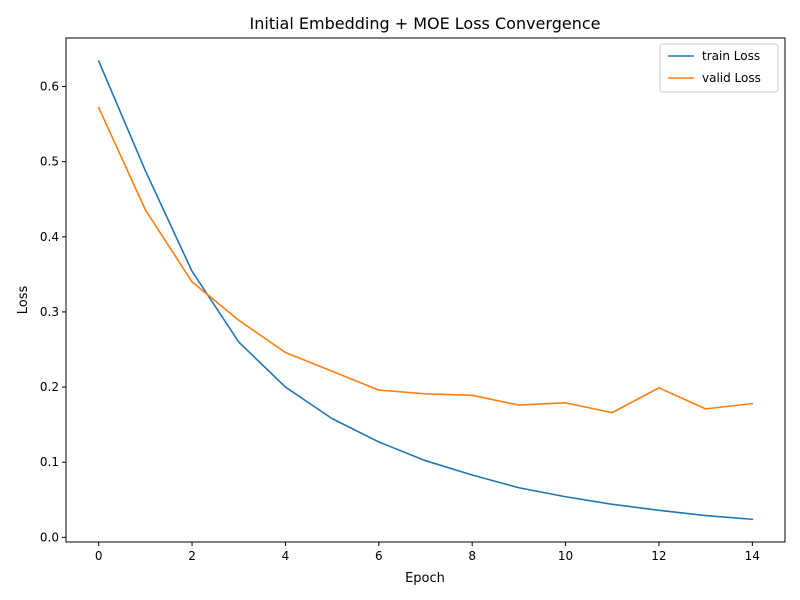 This screenshot has width=800, height=600. I want to click on x-tick-label: 6, so click(379, 556).